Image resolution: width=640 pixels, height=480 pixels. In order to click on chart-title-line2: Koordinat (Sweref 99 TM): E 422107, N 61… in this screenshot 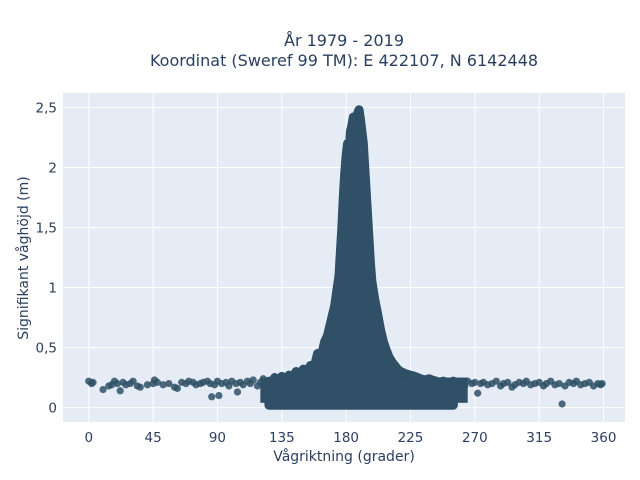, I will do `click(344, 60)`.